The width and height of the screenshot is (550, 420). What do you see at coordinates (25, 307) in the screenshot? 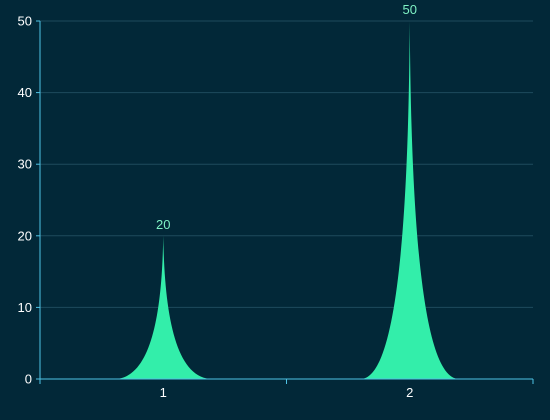
I see `y-tick-label: 10` at bounding box center [25, 307].